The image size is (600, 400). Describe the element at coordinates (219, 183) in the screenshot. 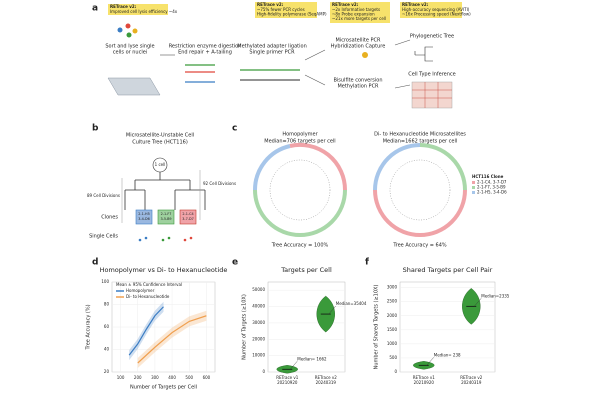

I see `division-label: 92 Cell Divisions` at that location.